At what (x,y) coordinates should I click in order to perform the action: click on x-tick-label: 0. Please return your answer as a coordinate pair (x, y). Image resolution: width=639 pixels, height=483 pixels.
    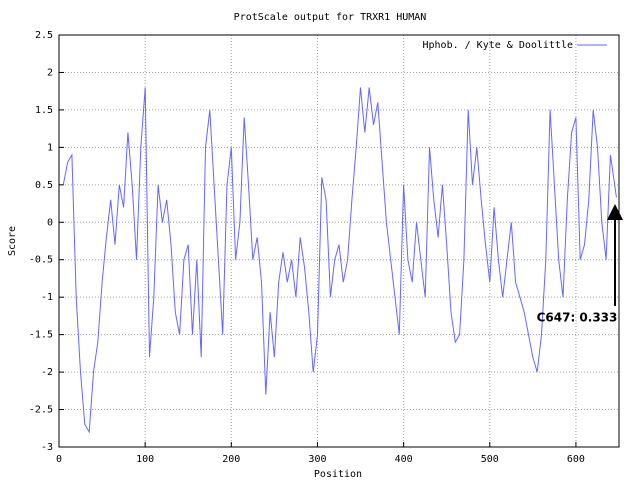
    Looking at the image, I should click on (59, 459).